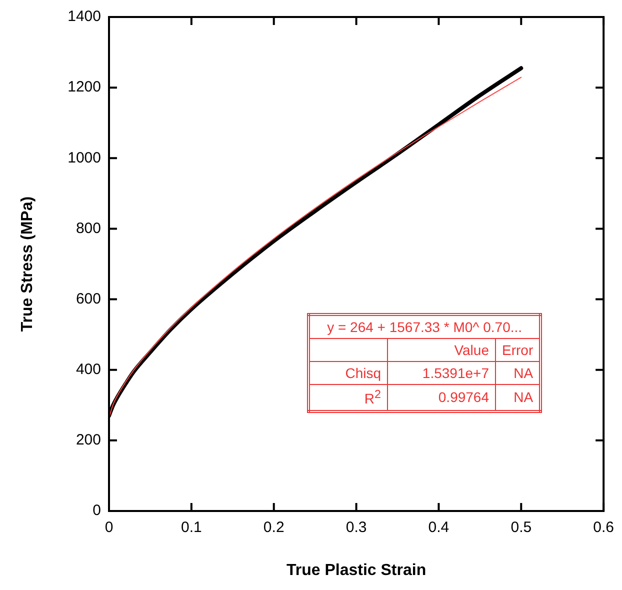 Image resolution: width=622 pixels, height=590 pixels. What do you see at coordinates (348, 398) in the screenshot?
I see `annotation: R$^{2}$` at bounding box center [348, 398].